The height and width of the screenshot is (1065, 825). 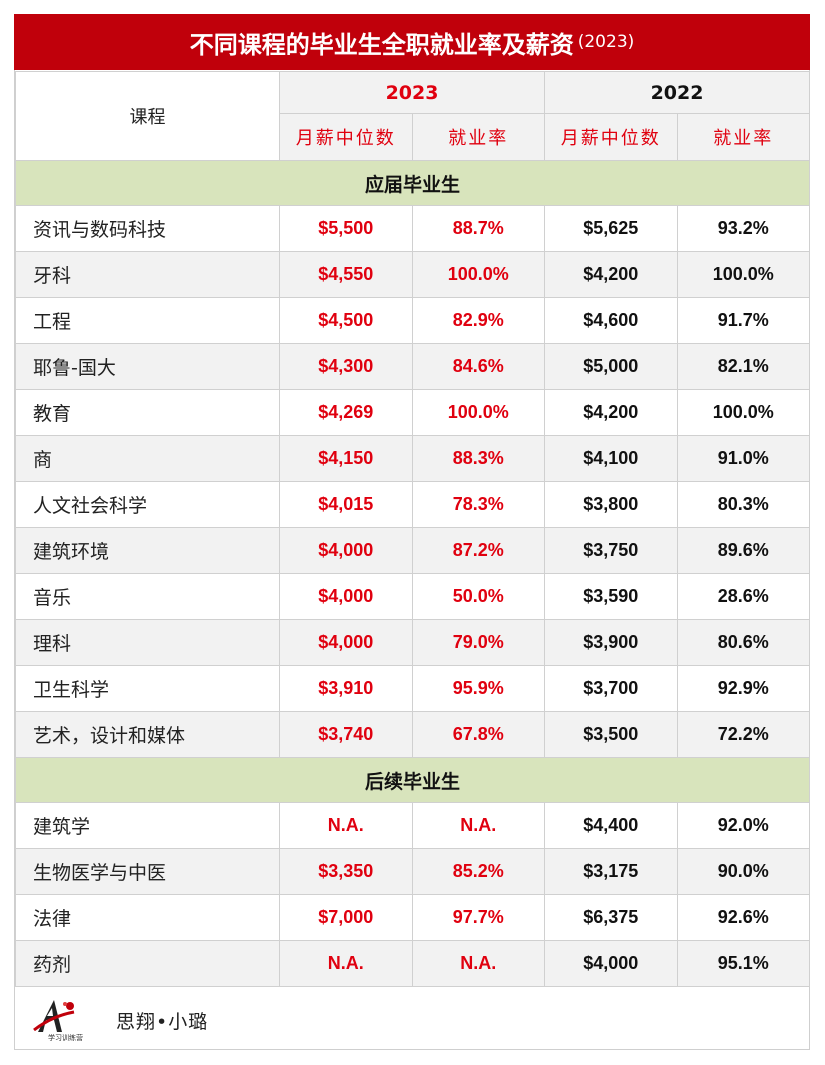 I want to click on section-label: 应届毕业生, so click(x=412, y=183).